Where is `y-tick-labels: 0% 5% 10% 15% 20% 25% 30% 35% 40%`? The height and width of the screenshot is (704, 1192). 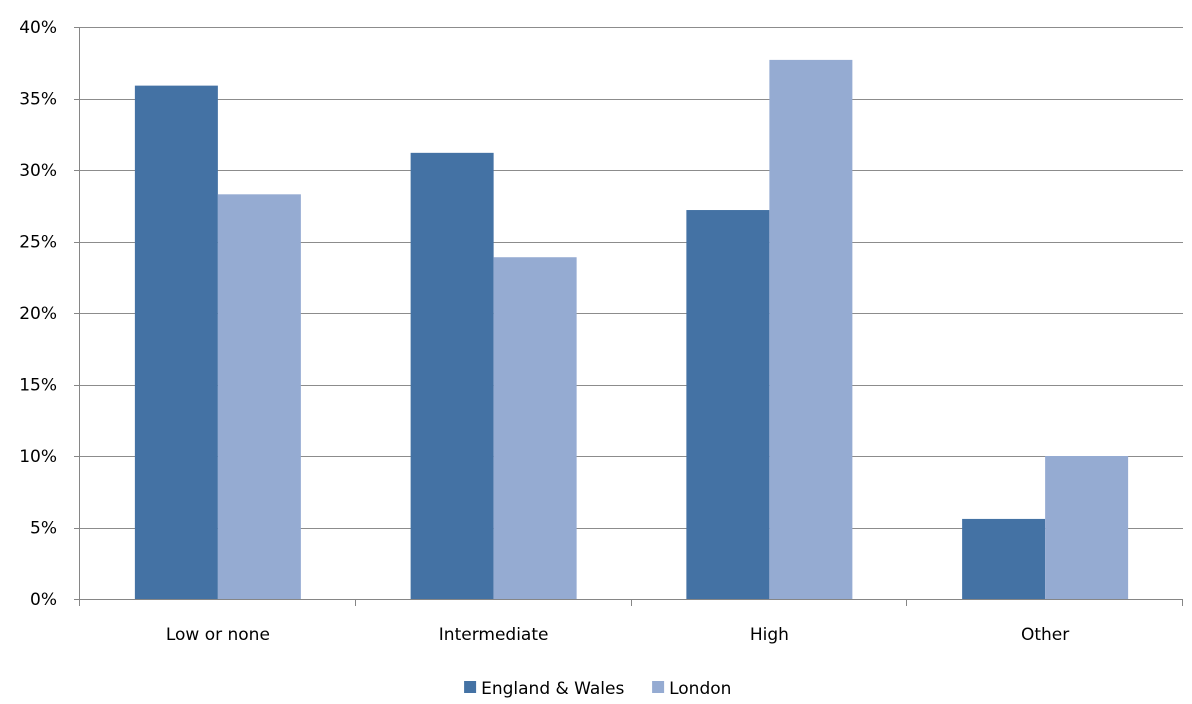 y-tick-labels: 0% 5% 10% 15% 20% 25% 30% 35% 40% is located at coordinates (38, 314).